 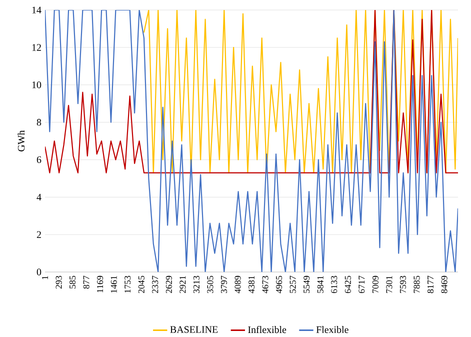 What do you see at coordinates (155, 285) in the screenshot?
I see `x-tick-label: 2337` at bounding box center [155, 285].